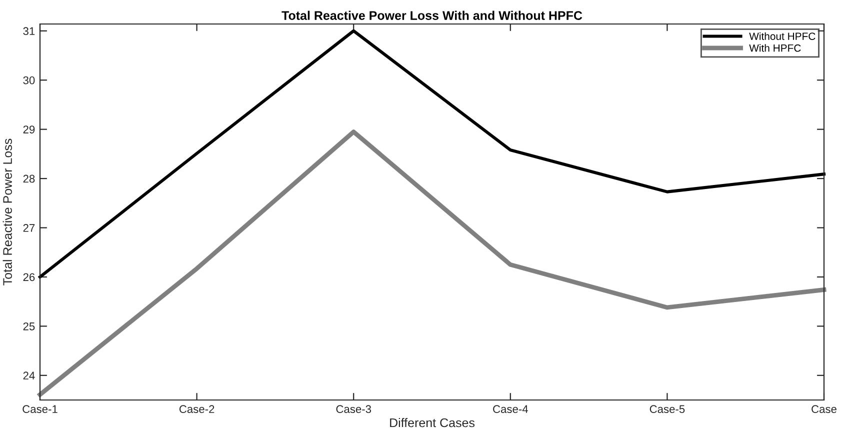 The image size is (842, 430). I want to click on legend-label: With HPFC, so click(775, 48).